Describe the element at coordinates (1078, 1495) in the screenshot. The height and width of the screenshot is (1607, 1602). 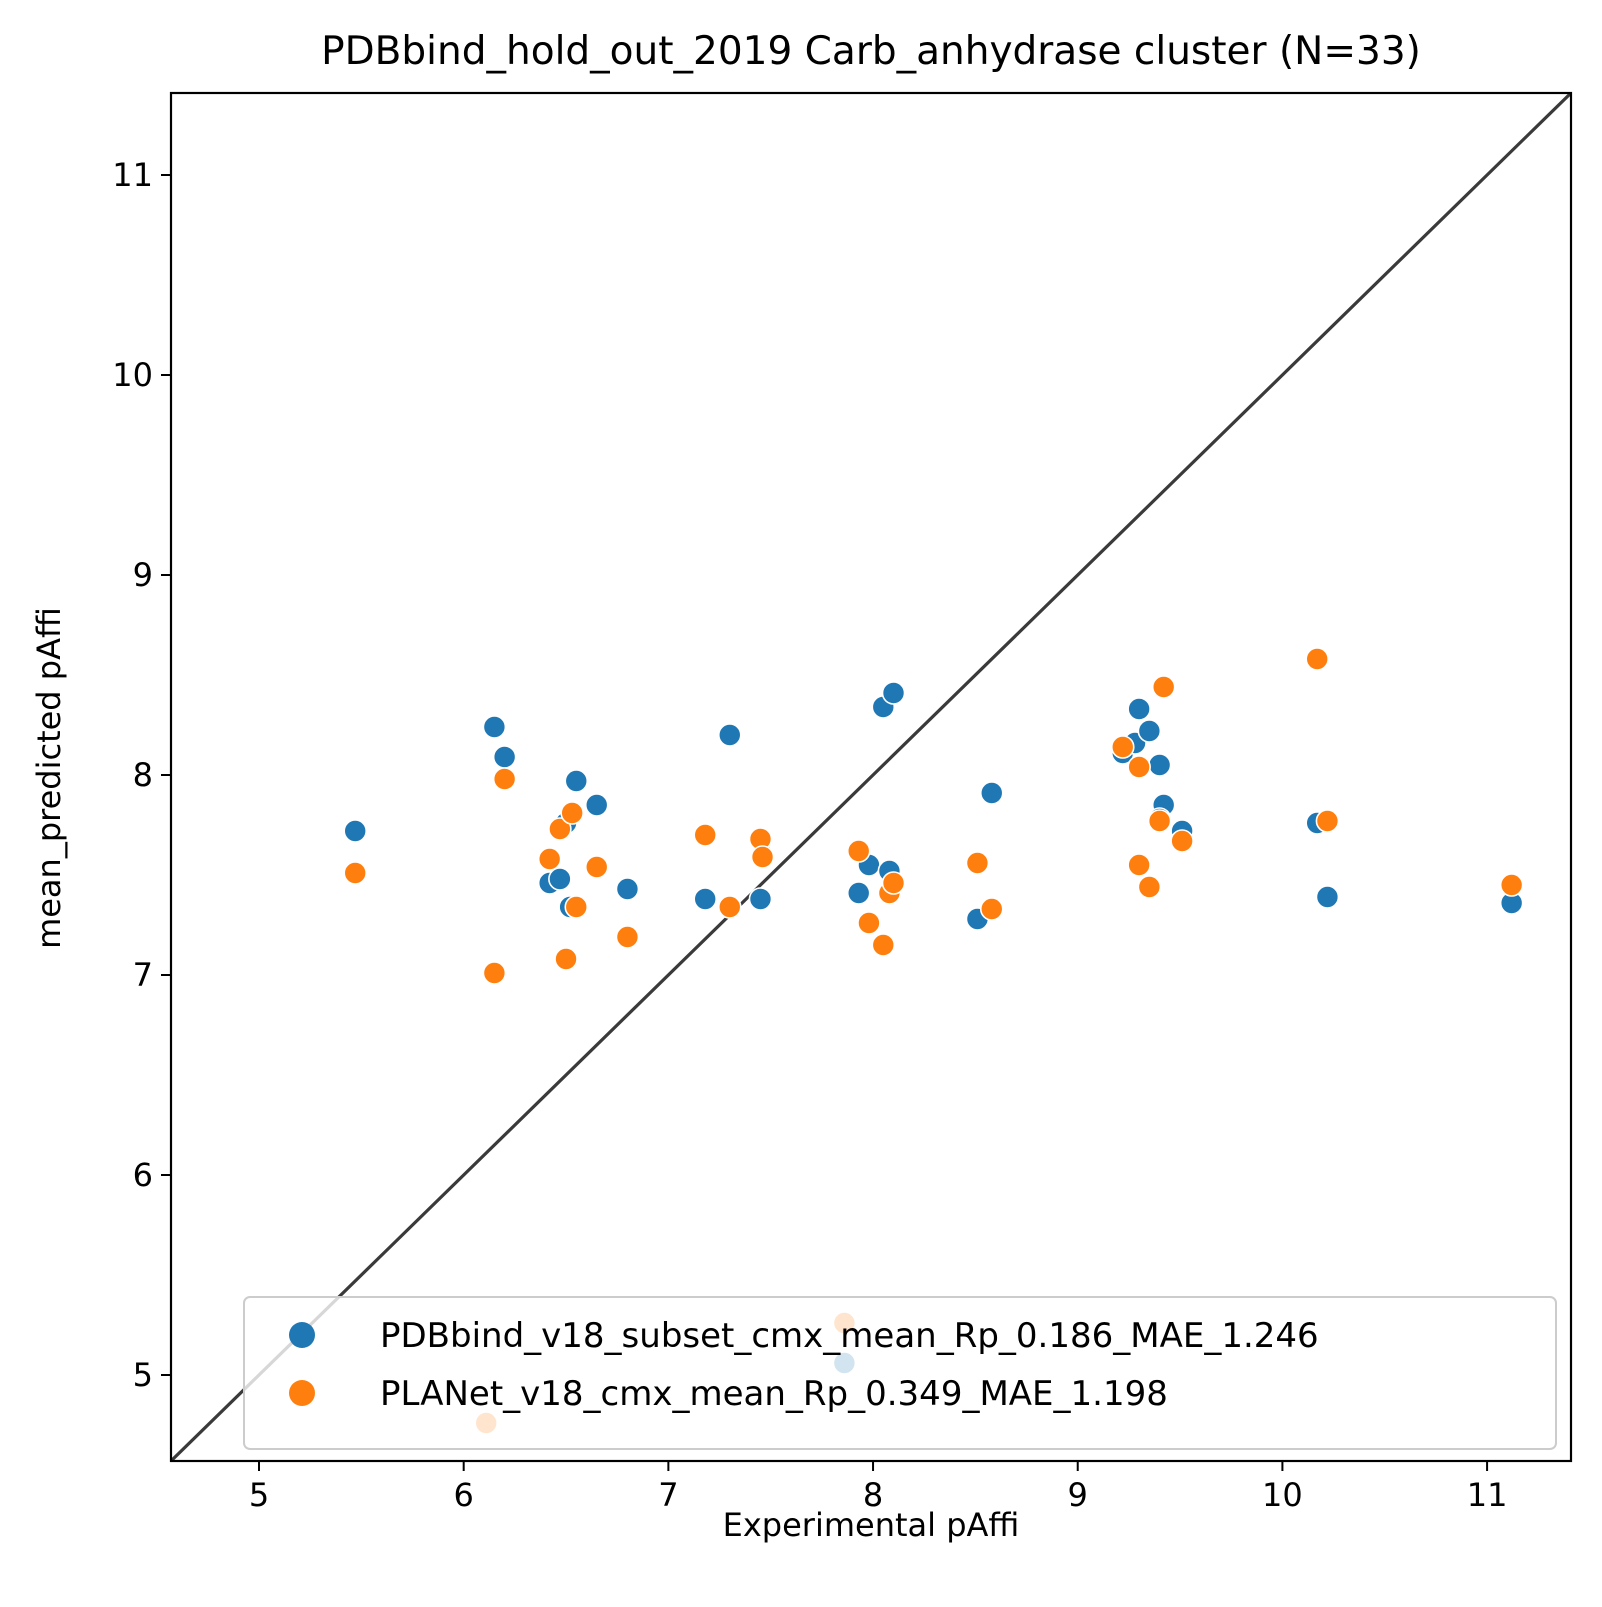
I see `x-tick-label: 9` at that location.